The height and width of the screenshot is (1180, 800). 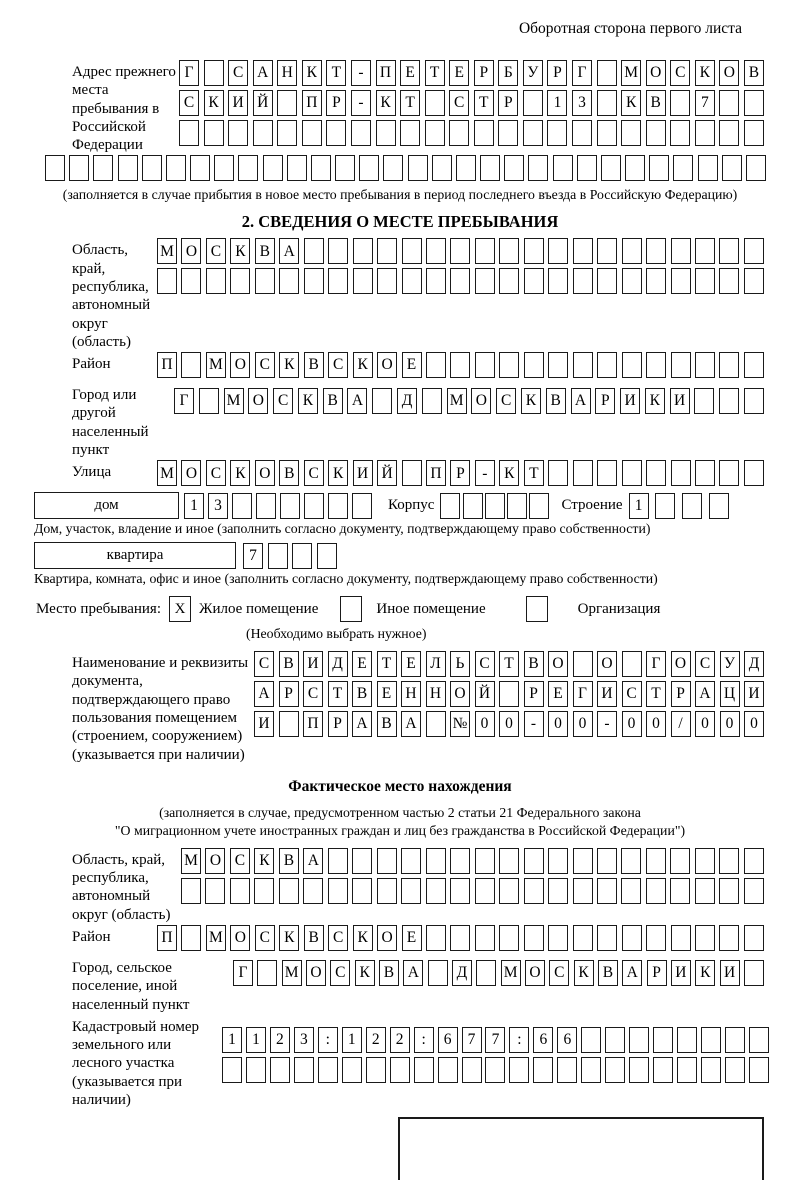 What do you see at coordinates (582, 103) in the screenshot?
I see `char-box: 3` at bounding box center [582, 103].